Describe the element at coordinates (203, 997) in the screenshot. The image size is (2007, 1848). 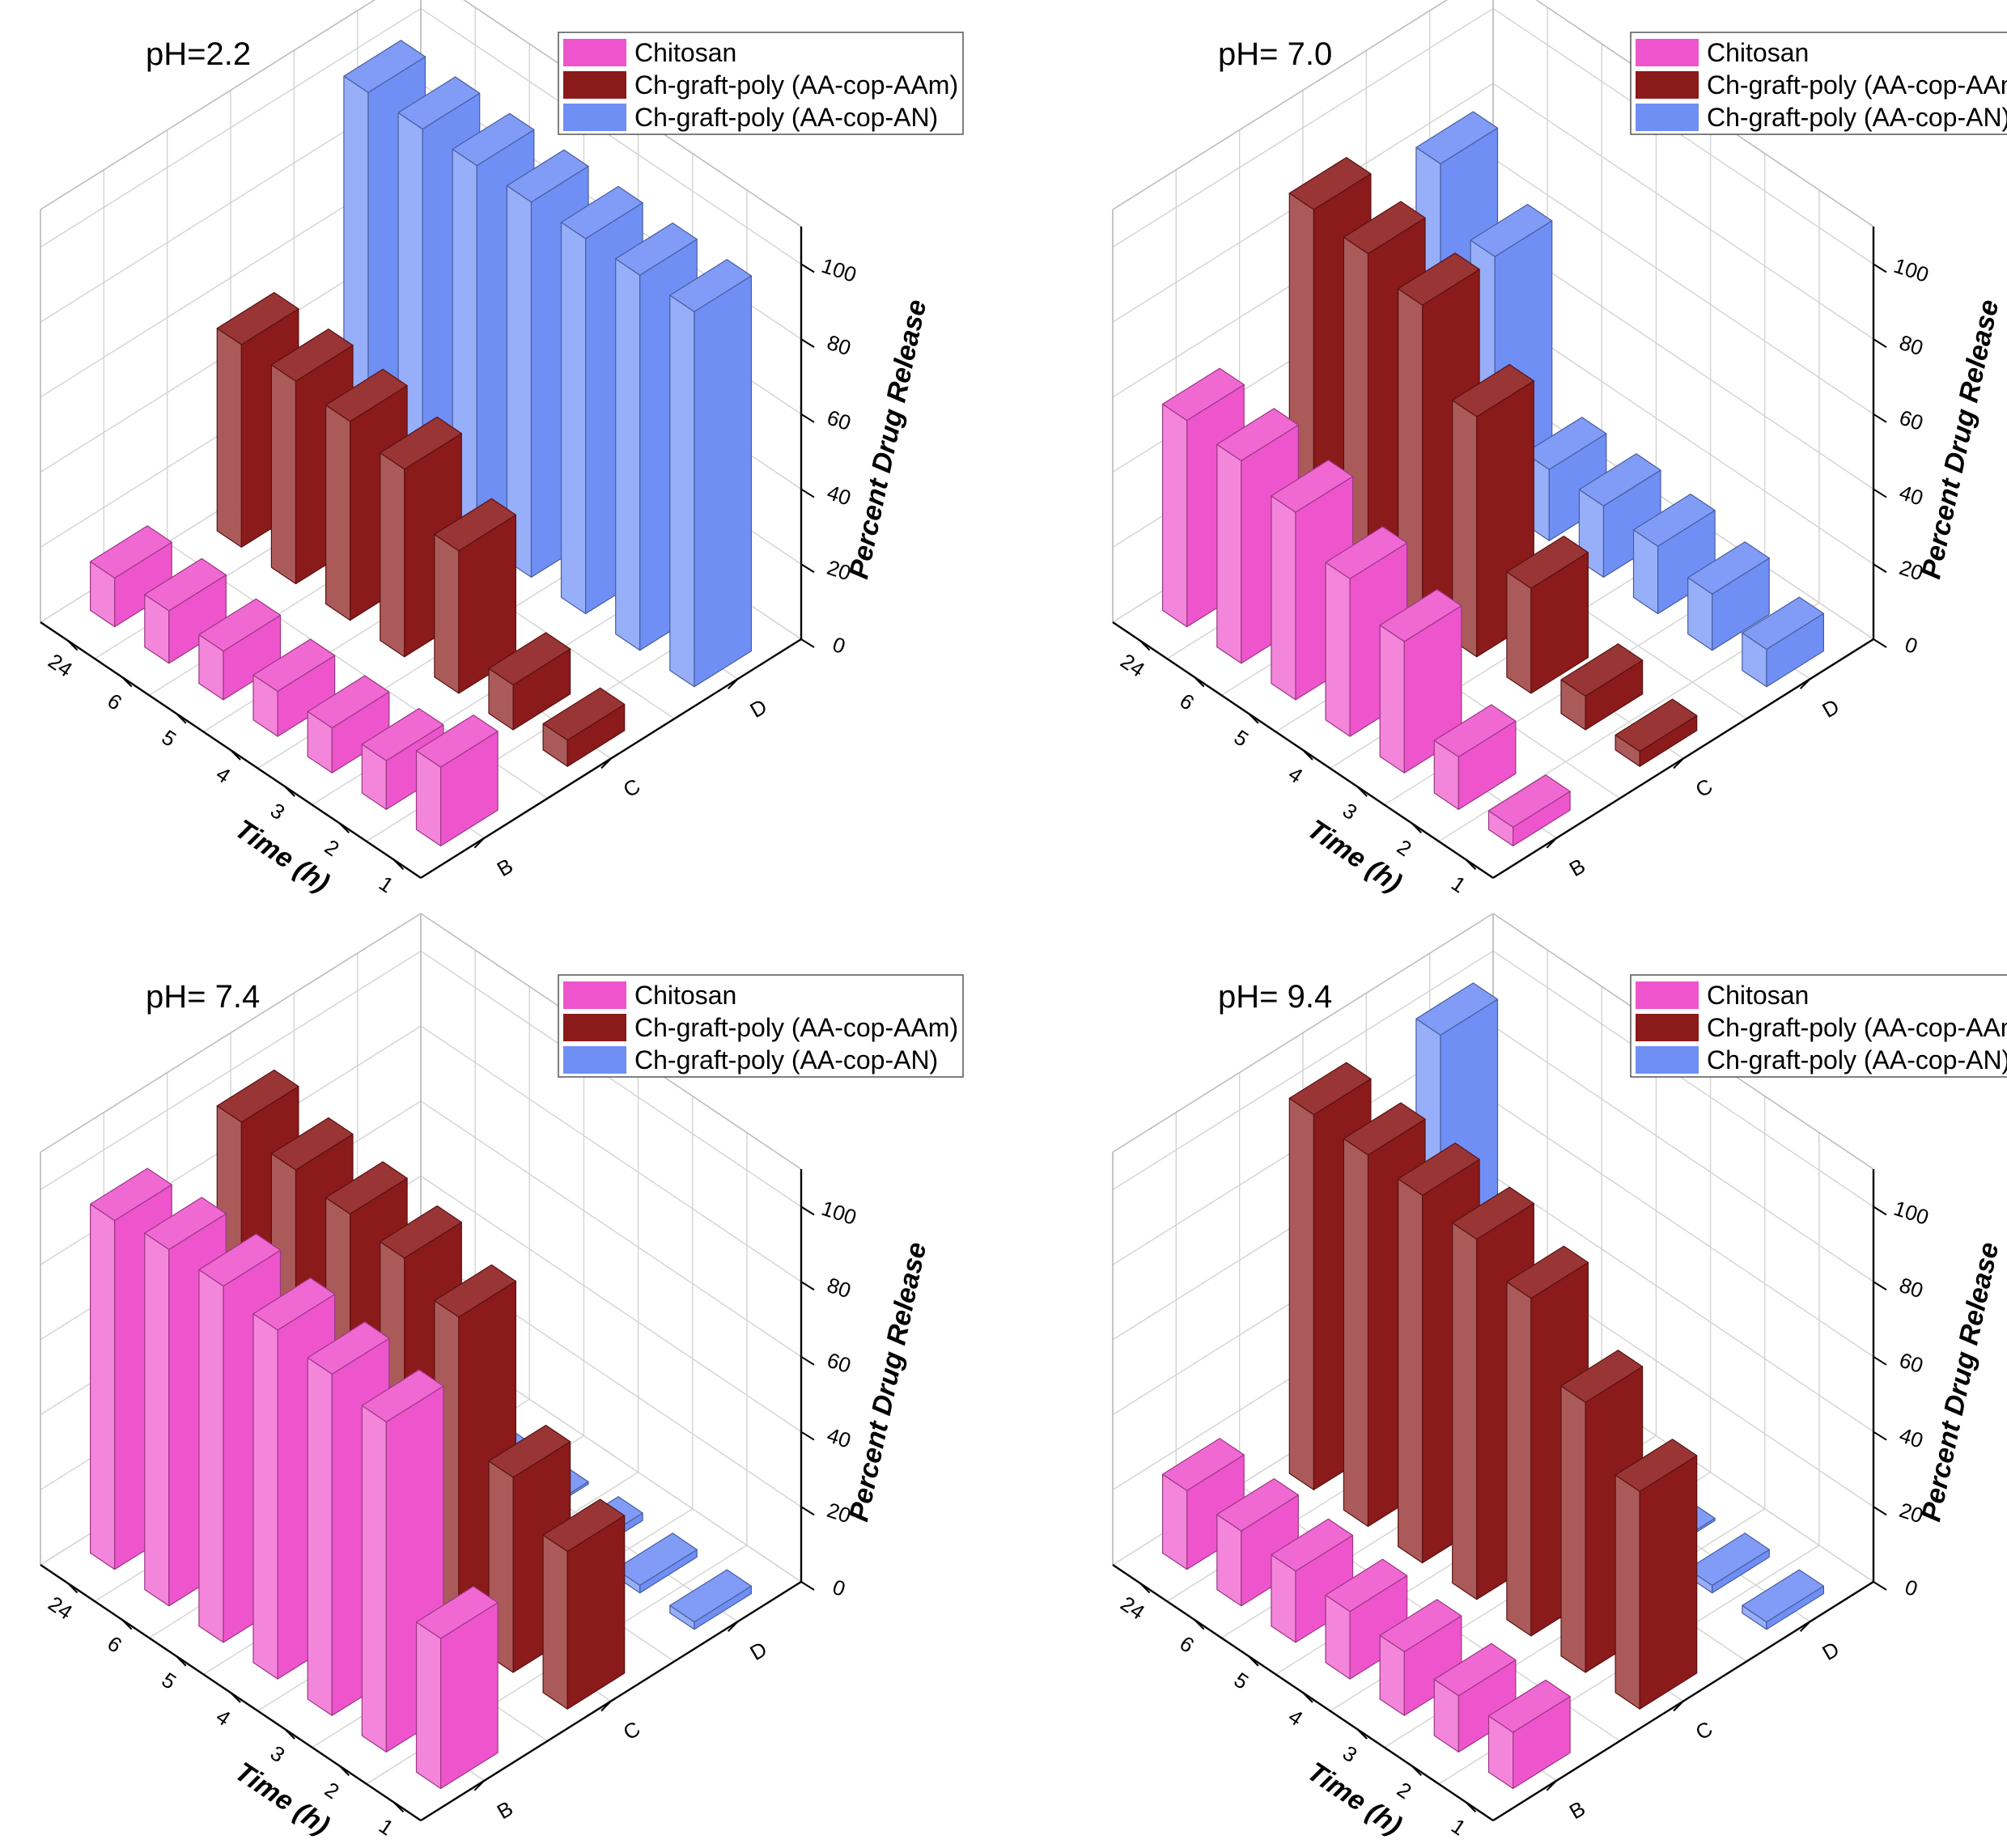
I see `panel-title: pH= 7.4` at that location.